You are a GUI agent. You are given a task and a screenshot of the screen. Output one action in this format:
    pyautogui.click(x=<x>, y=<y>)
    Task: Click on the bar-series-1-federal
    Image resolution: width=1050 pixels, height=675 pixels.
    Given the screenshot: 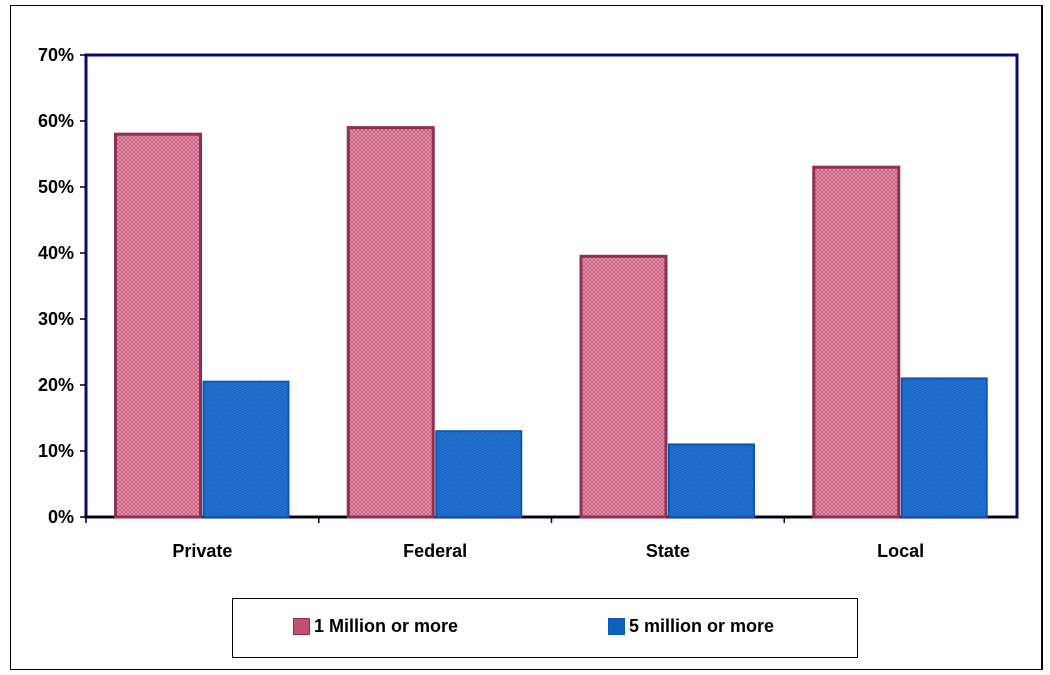 What is the action you would take?
    pyautogui.click(x=390, y=322)
    